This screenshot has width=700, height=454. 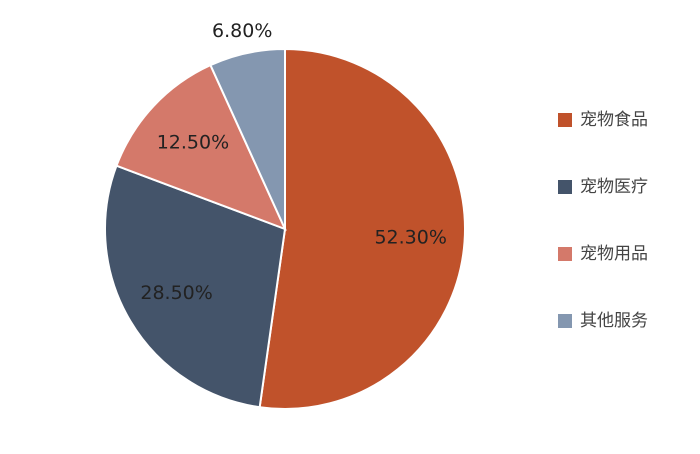 What do you see at coordinates (614, 187) in the screenshot?
I see `legend-label: 宠物医疗` at bounding box center [614, 187].